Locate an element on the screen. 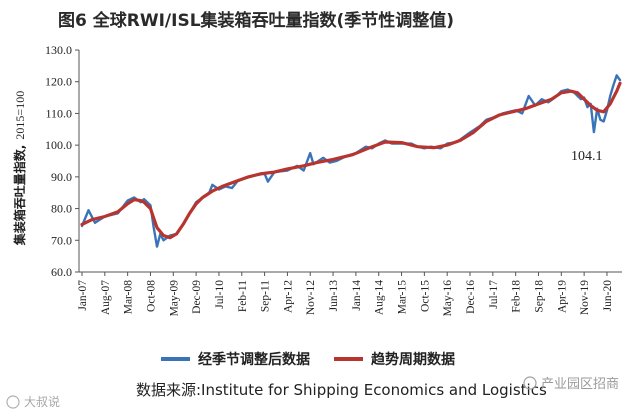 This screenshot has height=415, width=641. x-tick-label: Nov-19 is located at coordinates (585, 297).